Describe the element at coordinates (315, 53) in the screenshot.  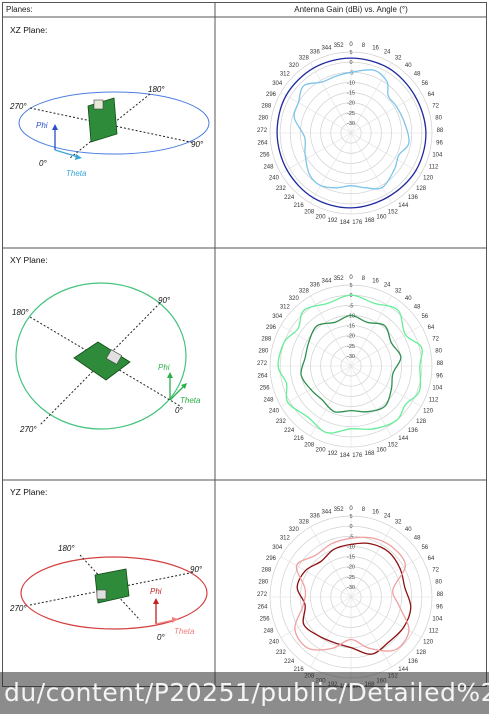
I see `angle-tick-label: 336` at that location.